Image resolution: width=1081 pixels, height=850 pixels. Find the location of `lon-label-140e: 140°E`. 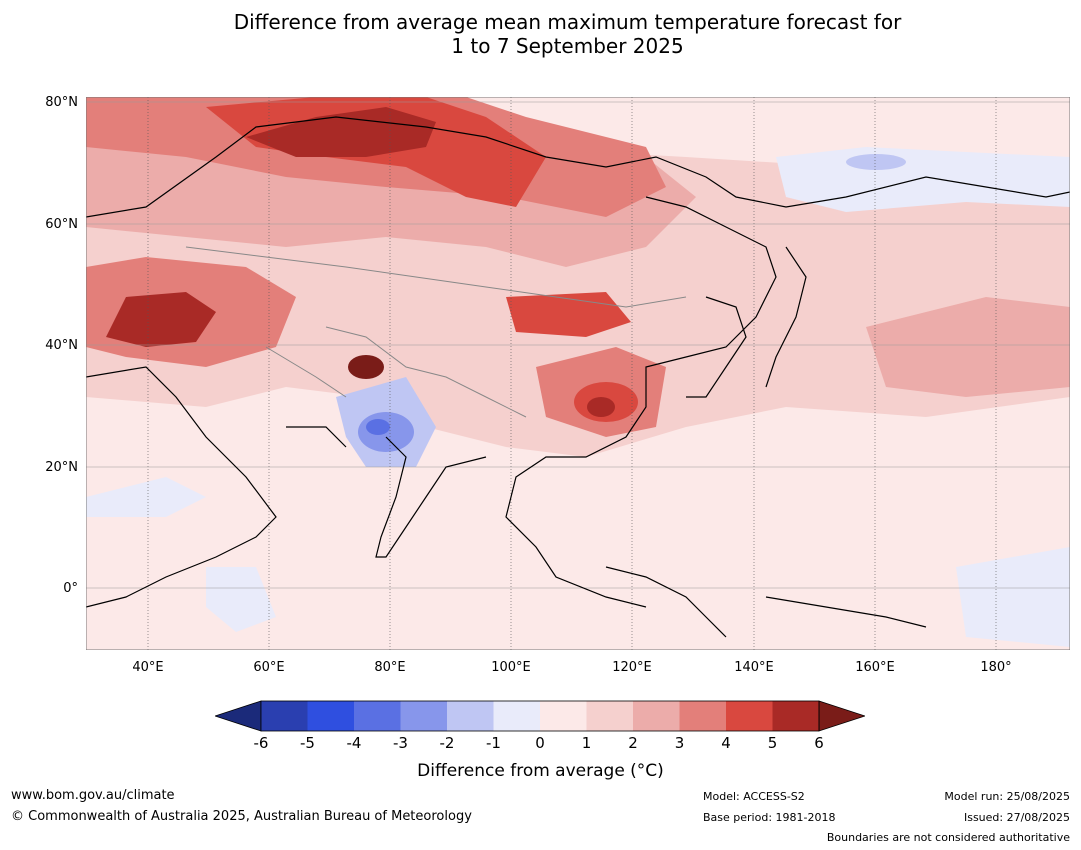

lon-label-140e: 140°E is located at coordinates (754, 667).